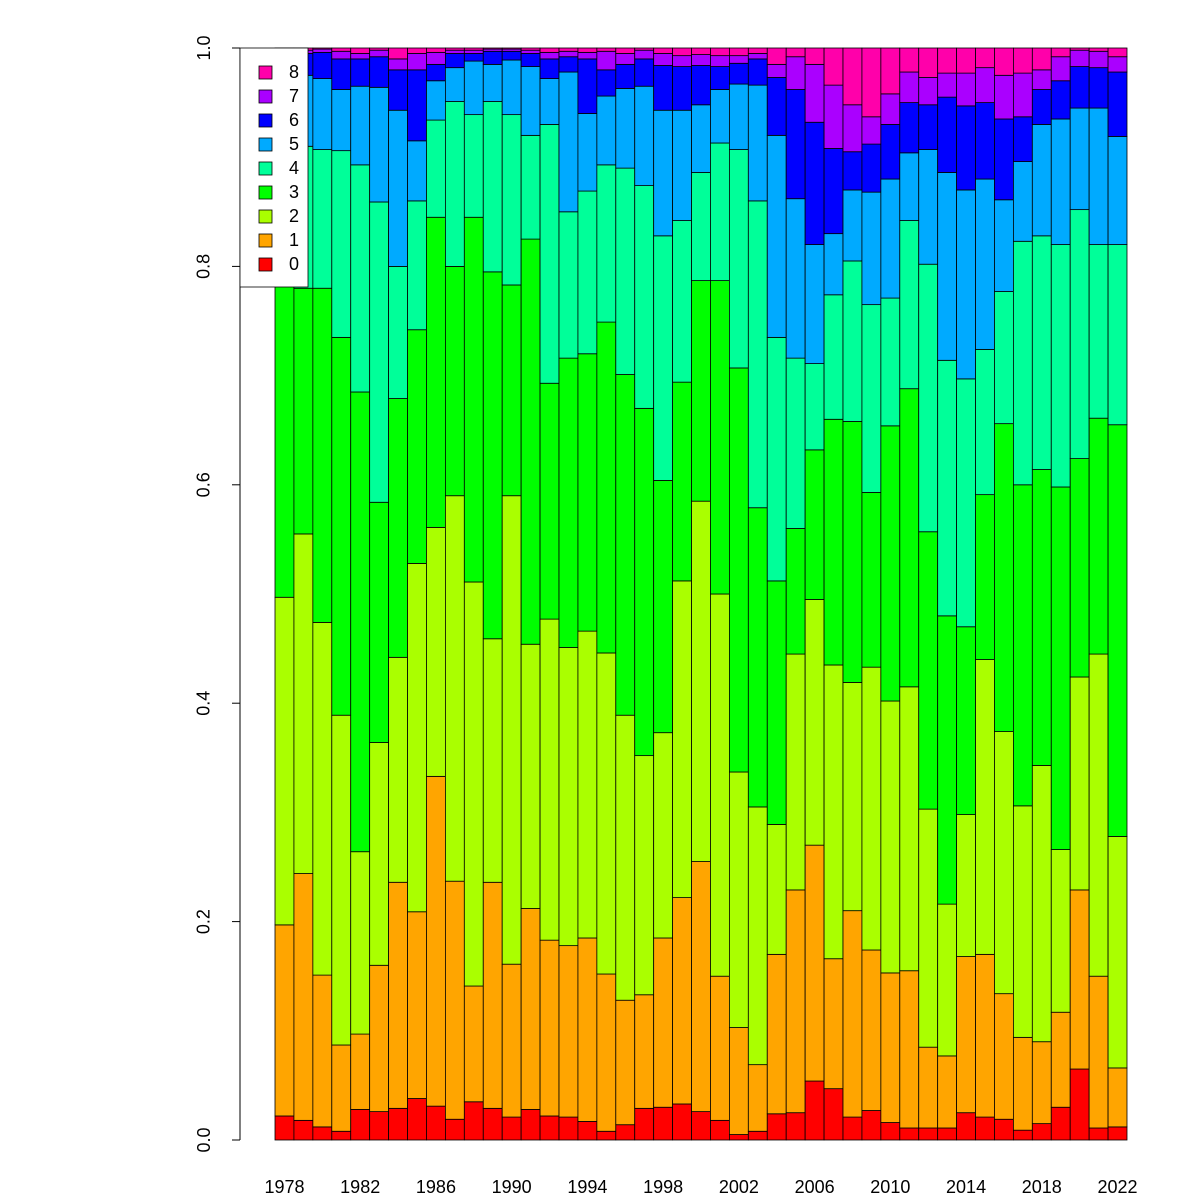  Describe the element at coordinates (204, 703) in the screenshot. I see `y-tick-label: 0.4` at that location.